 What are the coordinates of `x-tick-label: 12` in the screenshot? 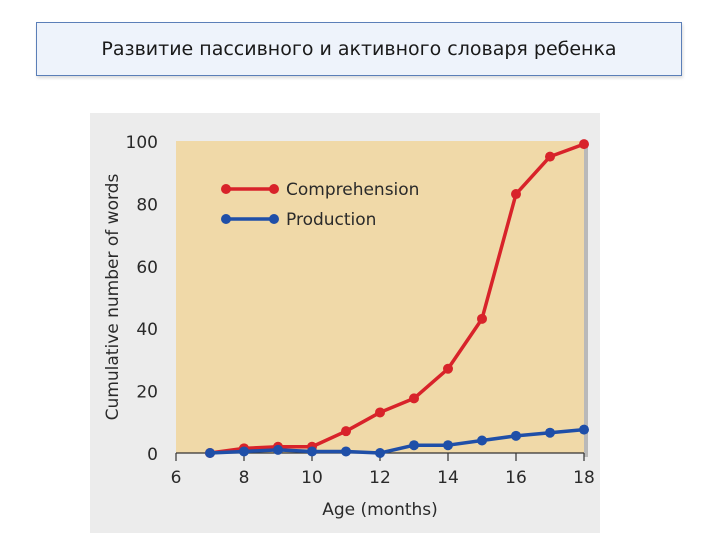 It's located at (380, 478).